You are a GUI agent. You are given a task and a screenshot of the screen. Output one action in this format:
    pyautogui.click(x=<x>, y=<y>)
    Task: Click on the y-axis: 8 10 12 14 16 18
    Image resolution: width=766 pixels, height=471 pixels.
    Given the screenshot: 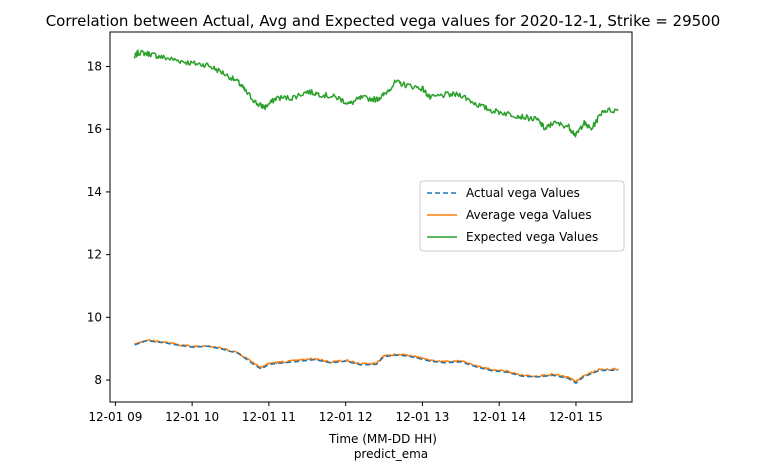 What is the action you would take?
    pyautogui.click(x=98, y=223)
    